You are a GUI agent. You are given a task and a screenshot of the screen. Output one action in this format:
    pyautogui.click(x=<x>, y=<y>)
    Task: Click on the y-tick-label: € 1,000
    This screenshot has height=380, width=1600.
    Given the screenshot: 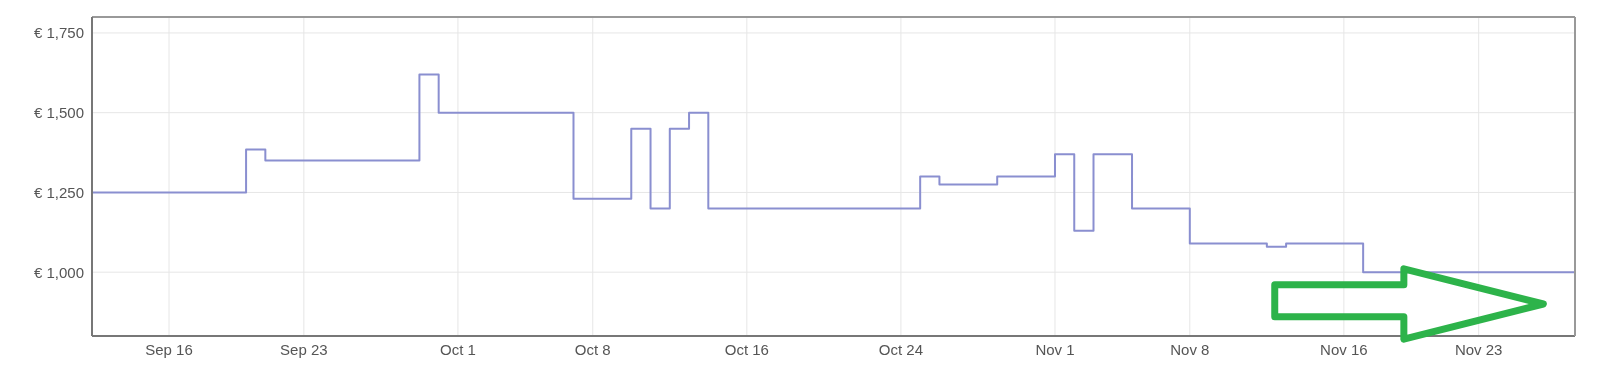 What is the action you would take?
    pyautogui.click(x=58, y=272)
    